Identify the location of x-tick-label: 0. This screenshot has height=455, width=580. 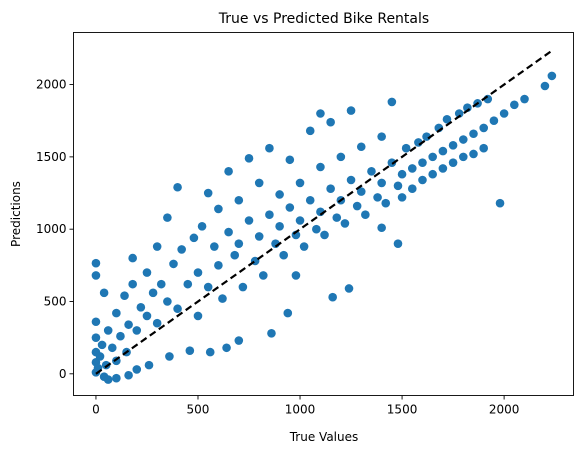
(96, 410).